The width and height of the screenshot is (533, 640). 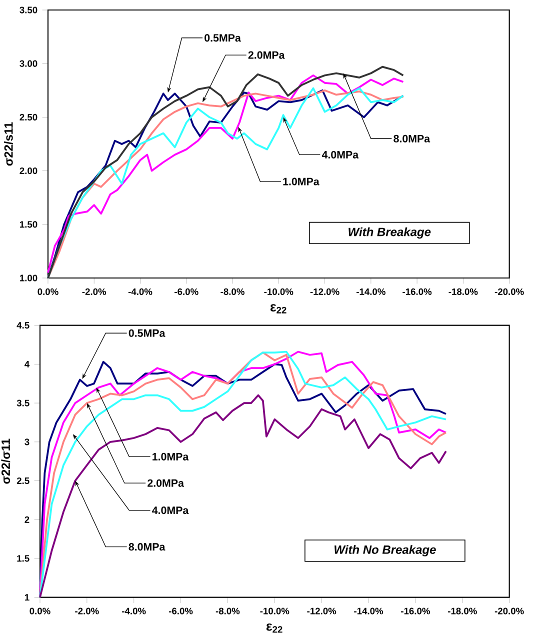 I want to click on y-tick-label: 4, so click(x=27, y=364).